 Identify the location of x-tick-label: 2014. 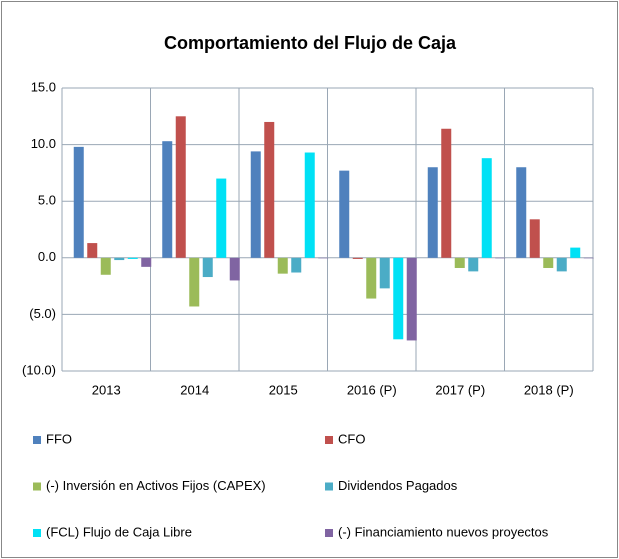
(194, 389).